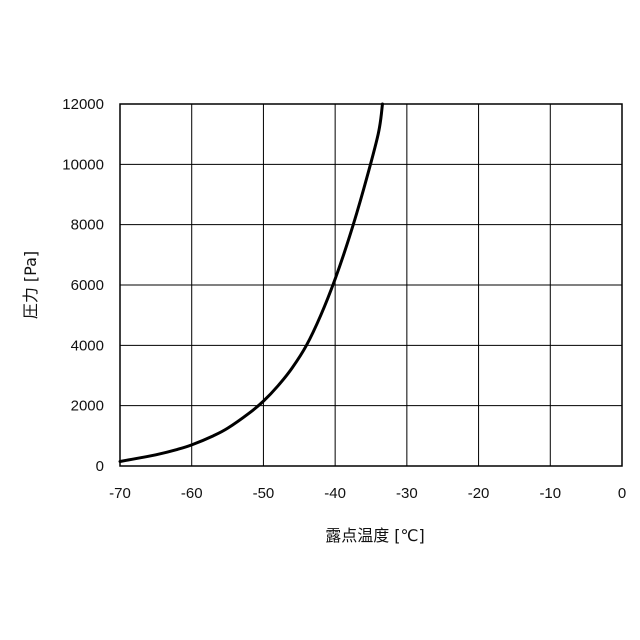 The image size is (640, 640). Describe the element at coordinates (335, 493) in the screenshot. I see `x-tick-label: -40` at that location.